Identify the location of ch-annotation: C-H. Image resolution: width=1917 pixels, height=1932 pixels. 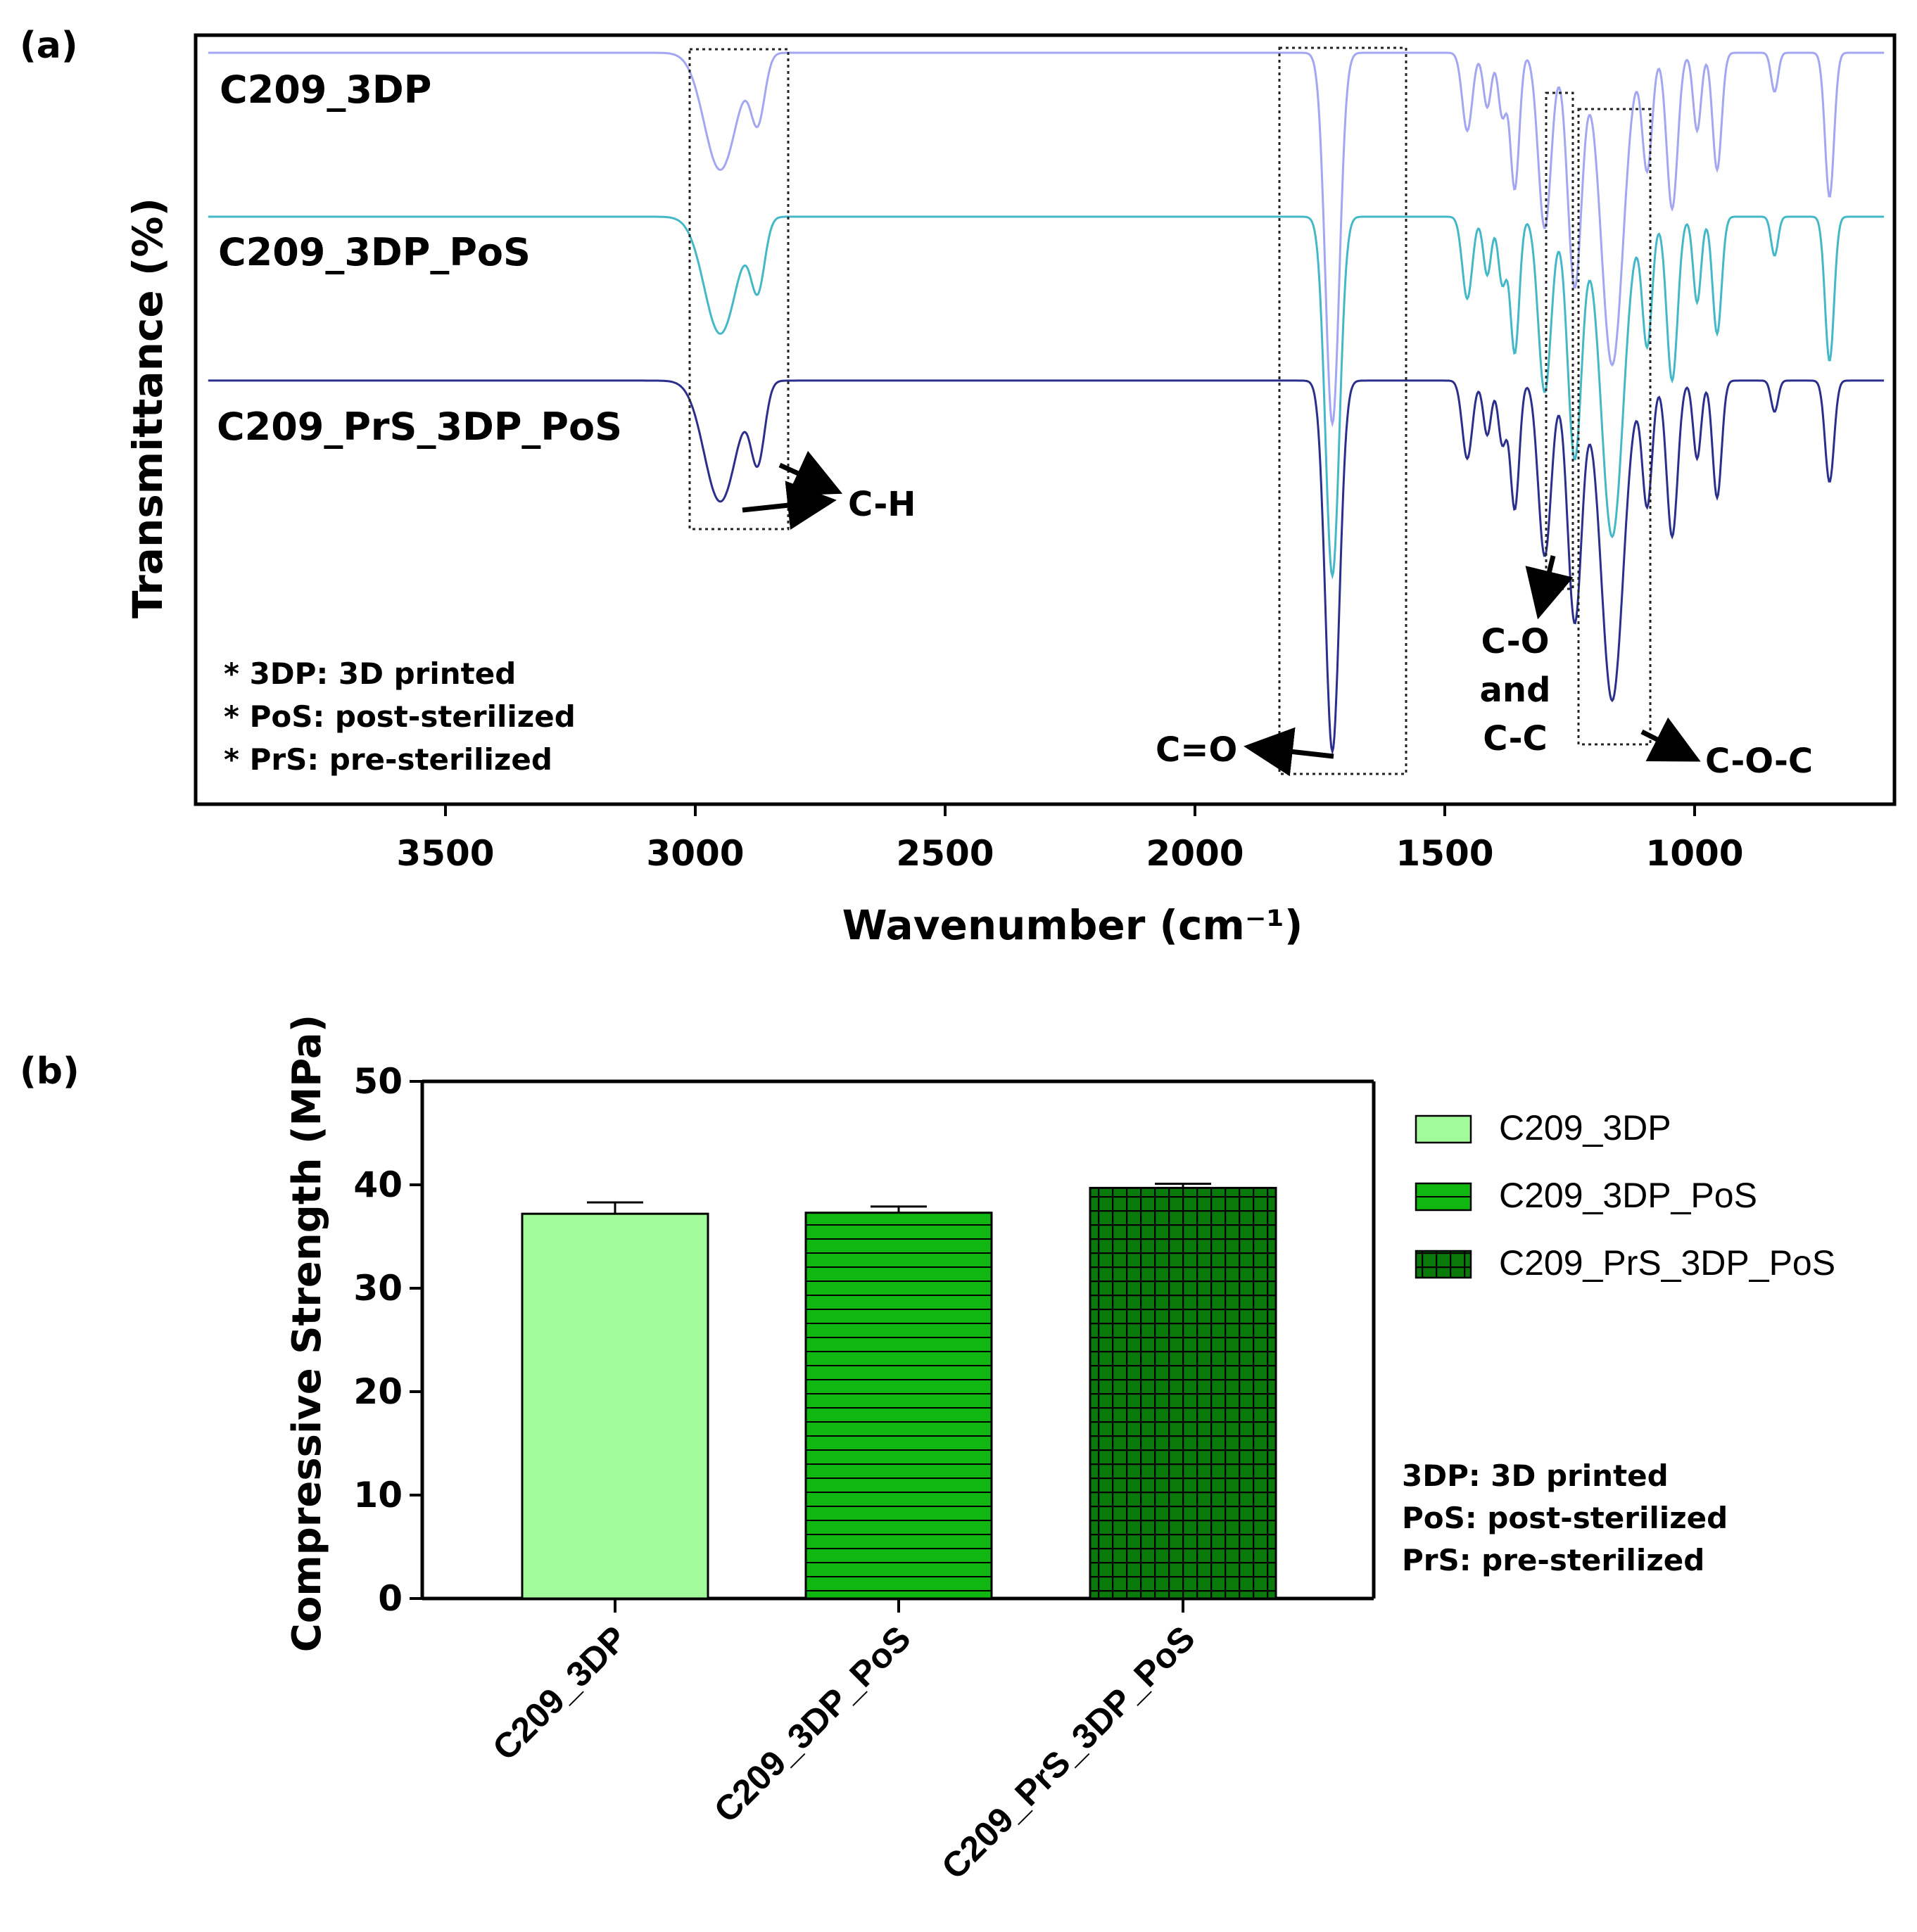
(882, 504).